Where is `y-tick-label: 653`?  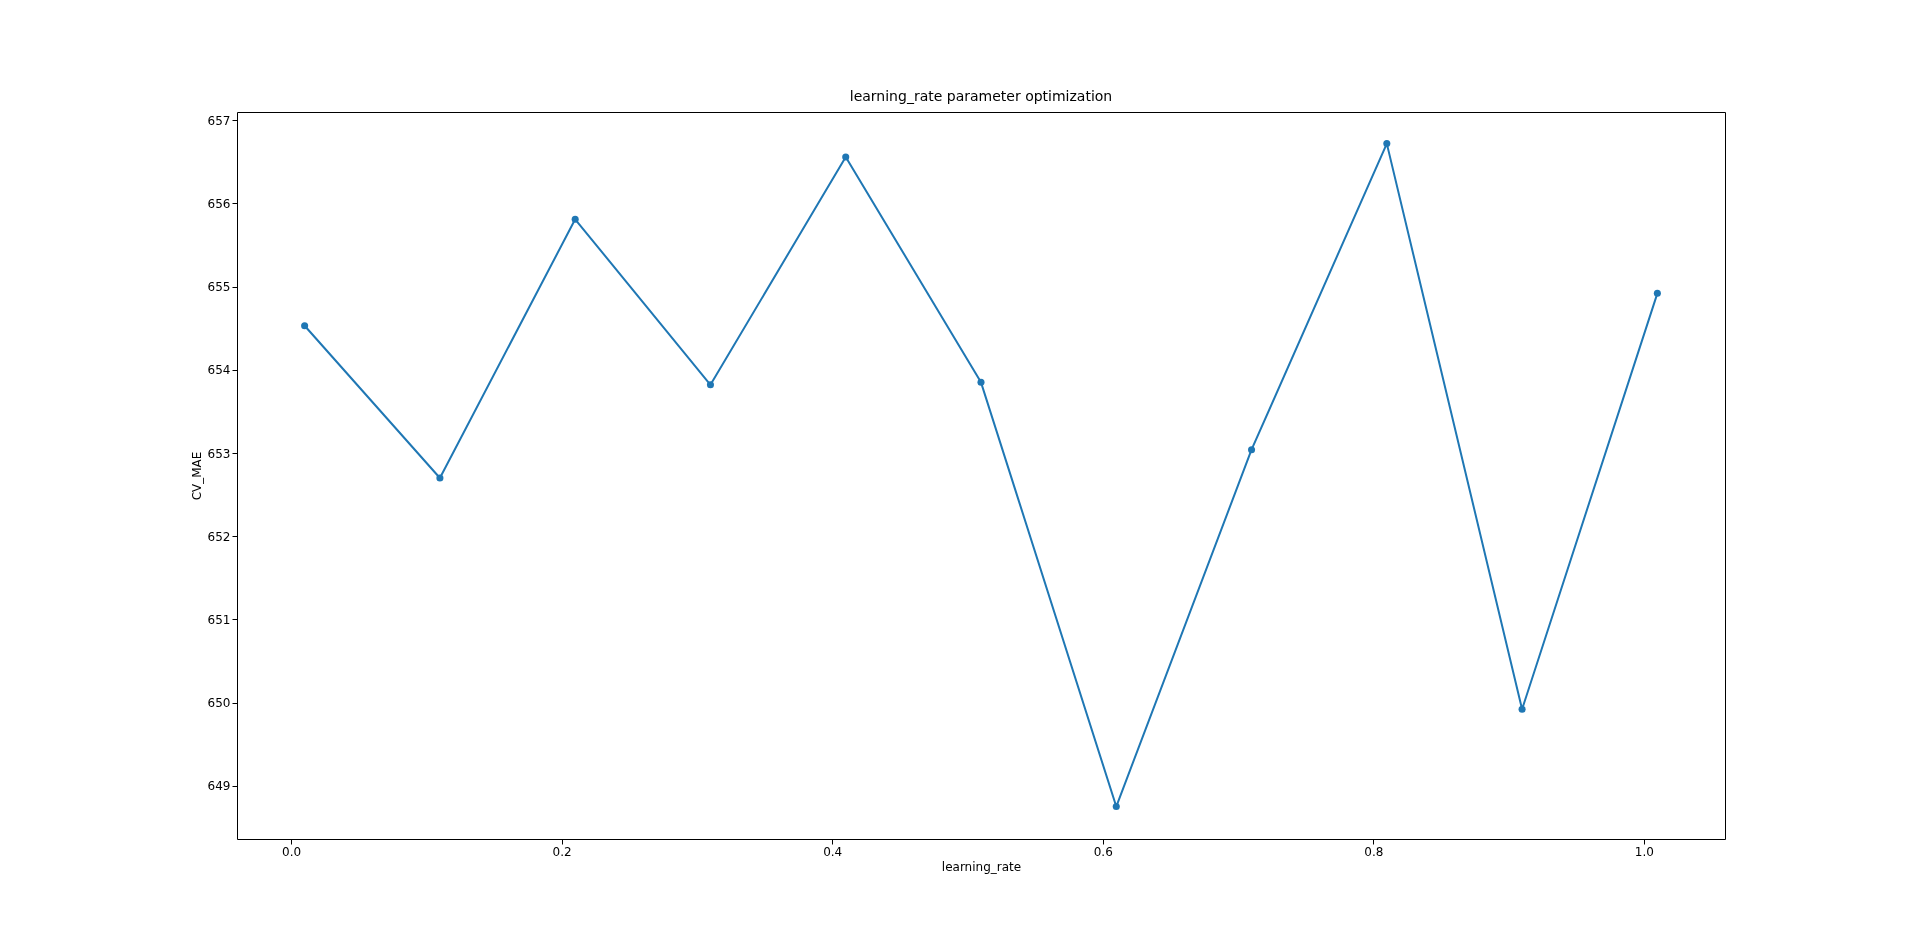
y-tick-label: 653 is located at coordinates (219, 453).